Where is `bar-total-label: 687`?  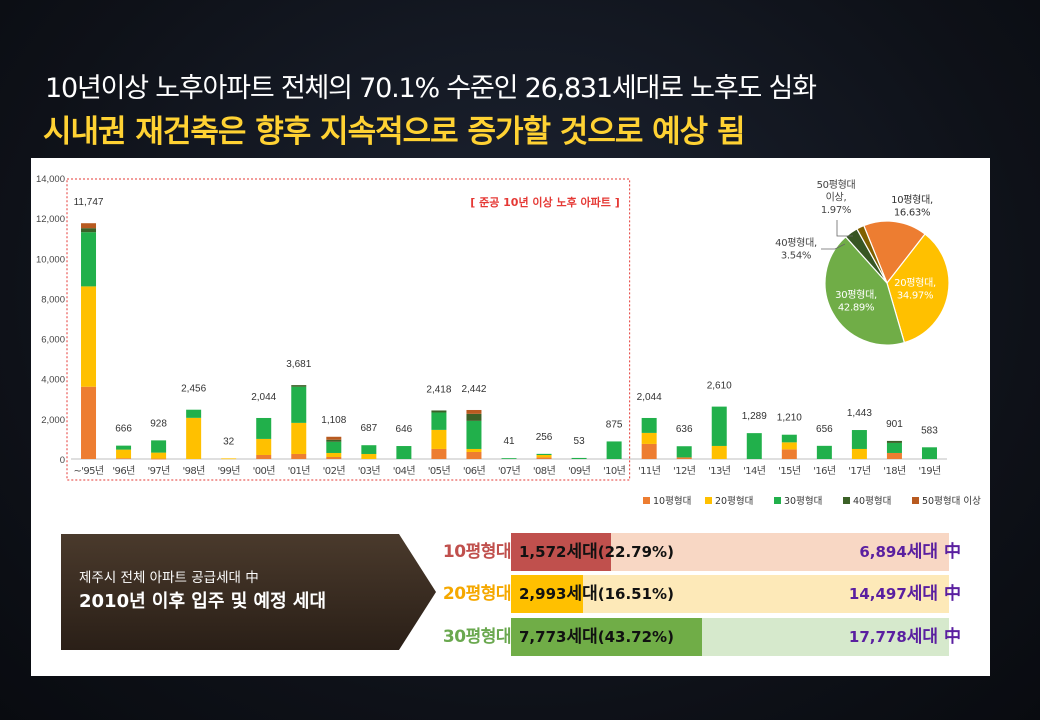
bar-total-label: 687 is located at coordinates (368, 428).